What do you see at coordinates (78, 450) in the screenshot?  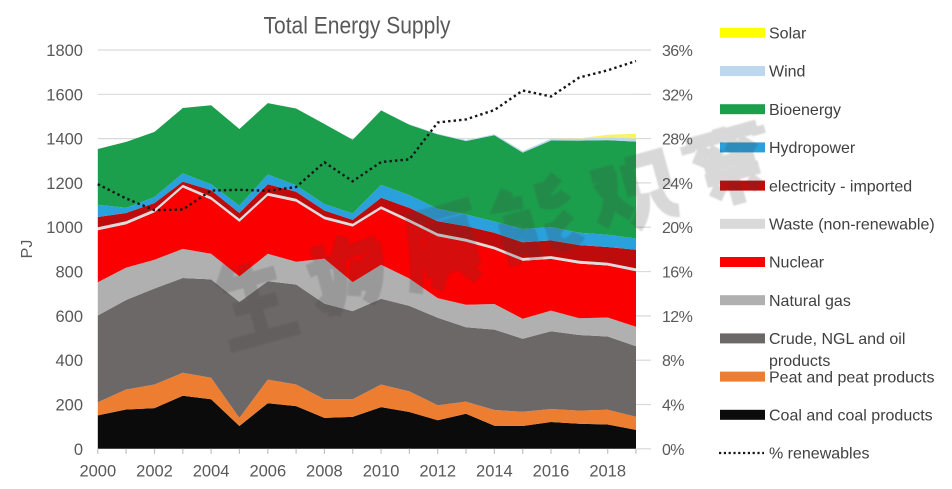 I see `svg-text: 0` at bounding box center [78, 450].